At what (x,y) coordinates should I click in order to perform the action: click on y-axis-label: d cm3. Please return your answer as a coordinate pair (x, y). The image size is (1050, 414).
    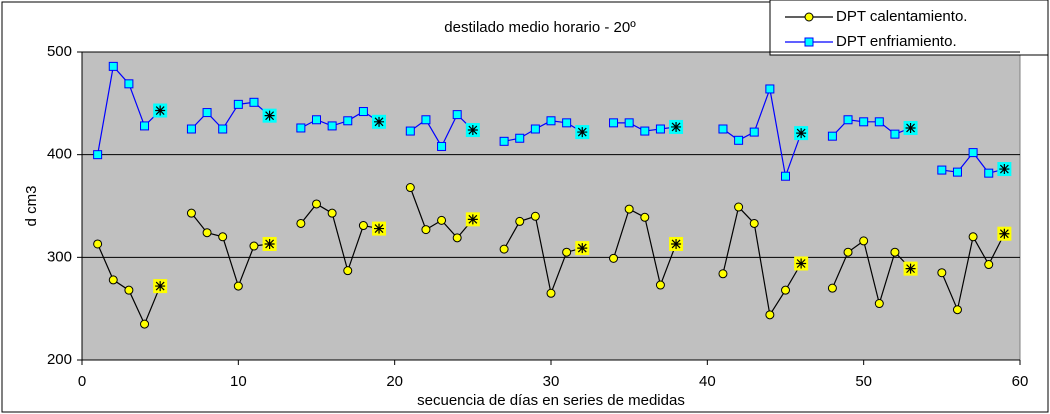
    Looking at the image, I should click on (31, 206).